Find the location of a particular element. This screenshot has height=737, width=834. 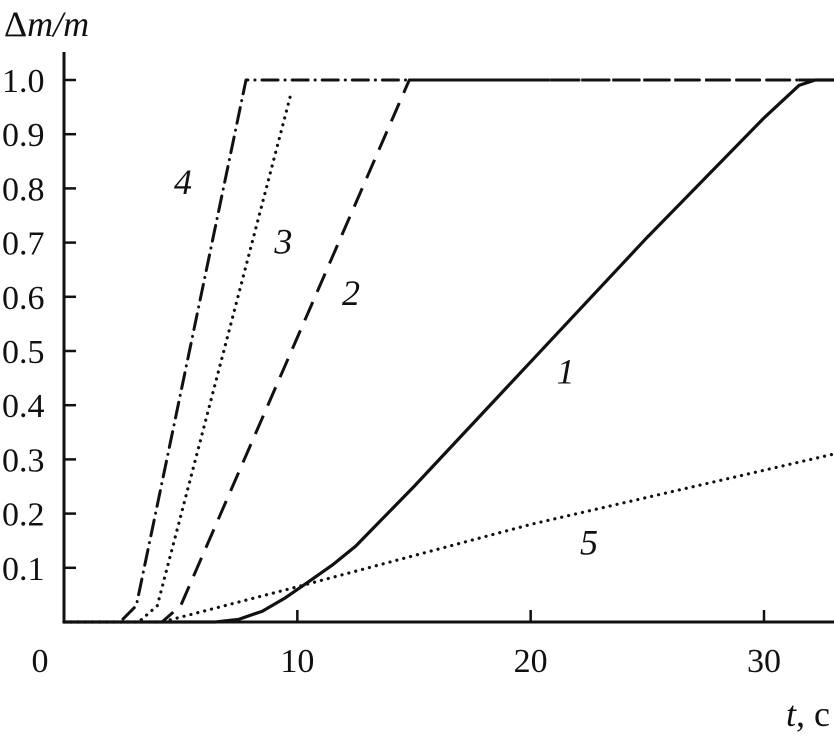

y-tick-label: 0.8 is located at coordinates (23, 189).